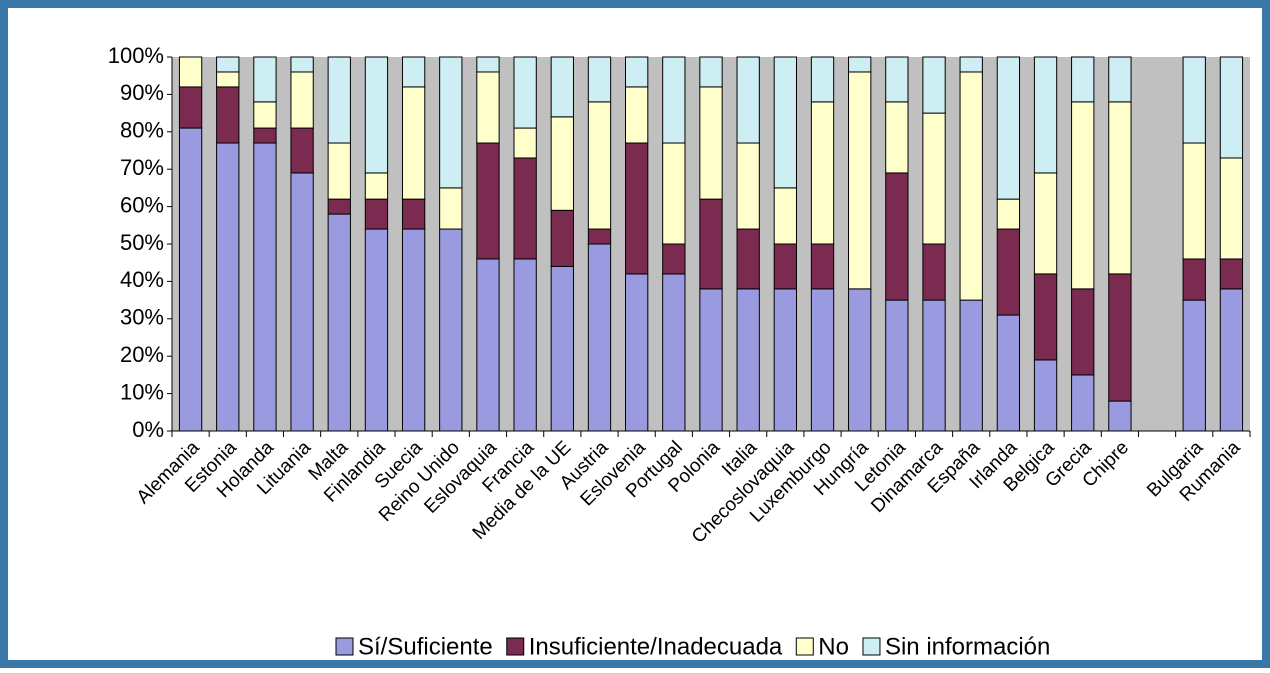  I want to click on legend-label: Sí/Suficiente, so click(425, 646).